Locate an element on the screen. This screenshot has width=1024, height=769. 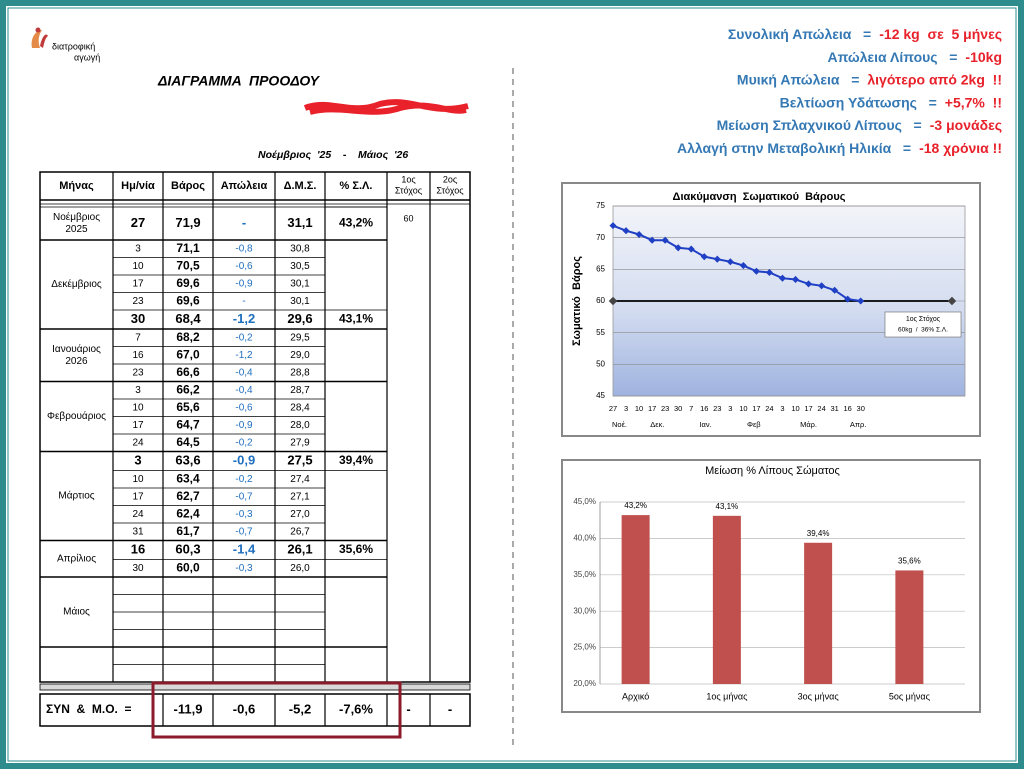
cell-goal: 60 is located at coordinates (408, 218).